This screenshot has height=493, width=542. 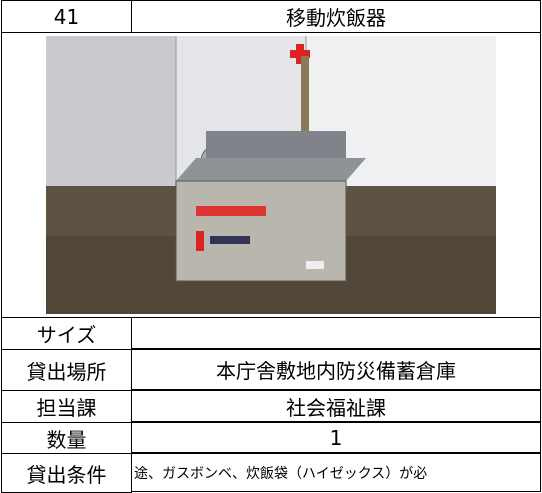 I want to click on row-label: 貸出場所, so click(x=66, y=371).